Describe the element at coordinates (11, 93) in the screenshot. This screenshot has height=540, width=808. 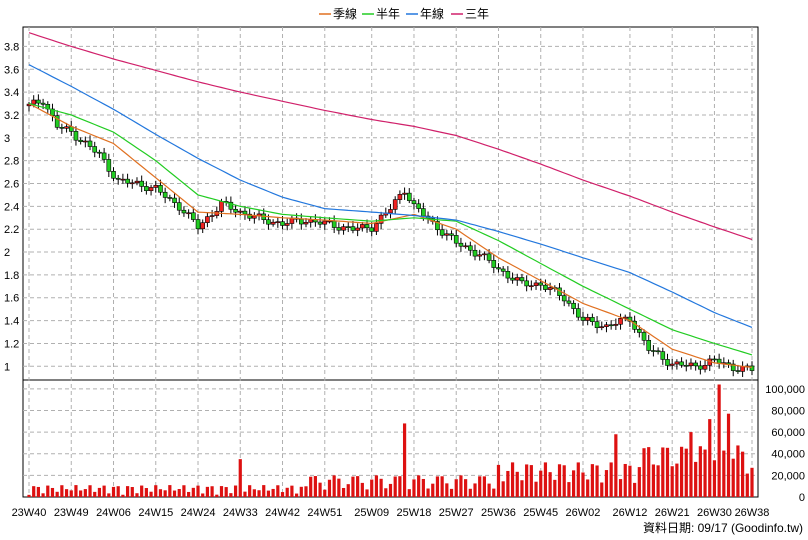
I see `price-tick-label: 3.4` at that location.